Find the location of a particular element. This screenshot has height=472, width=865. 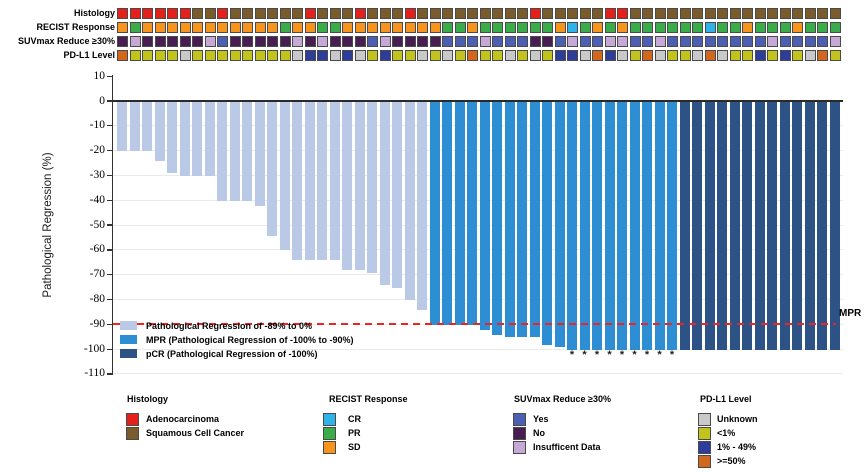

zero-line is located at coordinates (478, 101).